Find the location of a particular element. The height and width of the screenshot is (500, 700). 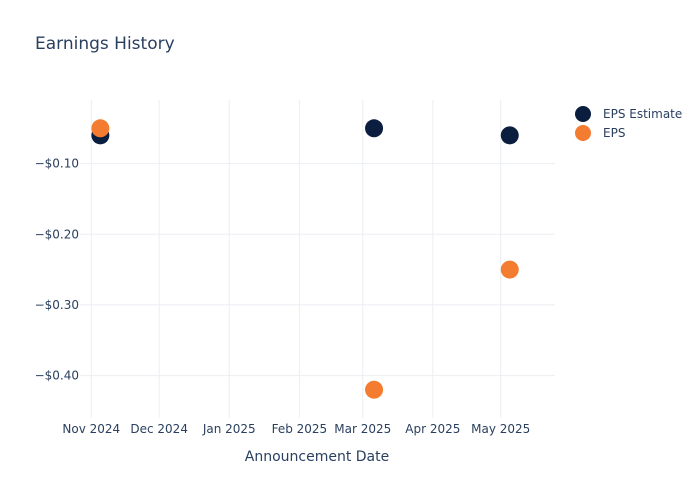

x-tick-label: Mar 2025 is located at coordinates (362, 429).